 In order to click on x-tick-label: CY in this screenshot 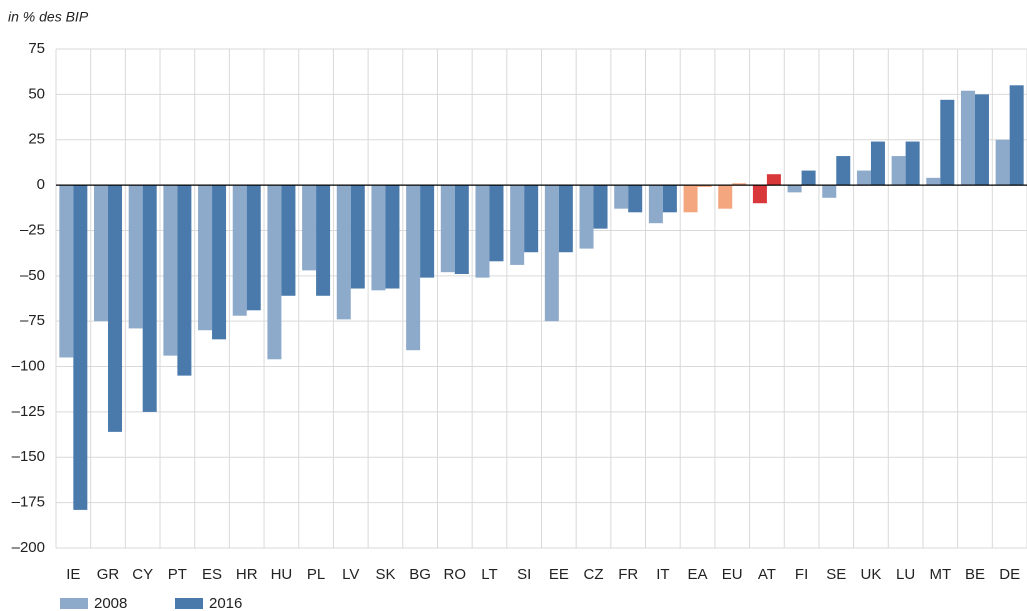, I will do `click(142, 574)`.